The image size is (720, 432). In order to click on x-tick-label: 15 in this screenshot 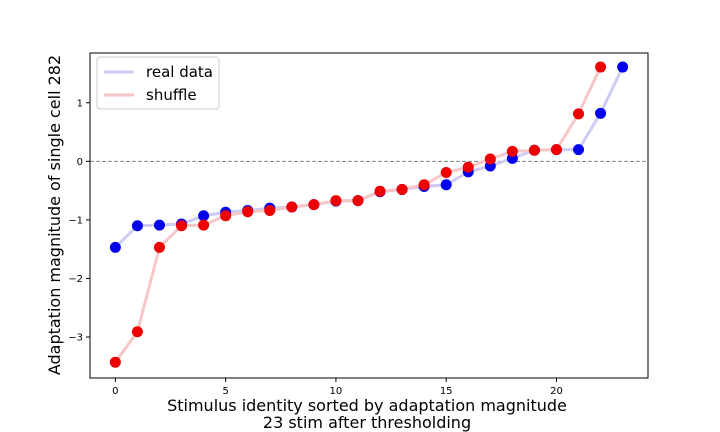, I will do `click(446, 391)`.